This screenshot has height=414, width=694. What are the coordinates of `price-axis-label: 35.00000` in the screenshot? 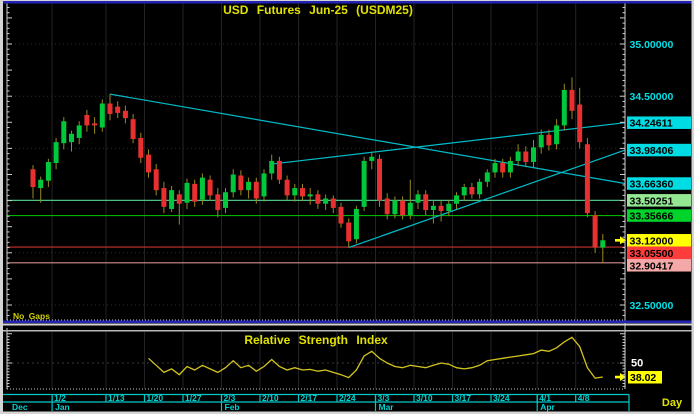 It's located at (652, 45).